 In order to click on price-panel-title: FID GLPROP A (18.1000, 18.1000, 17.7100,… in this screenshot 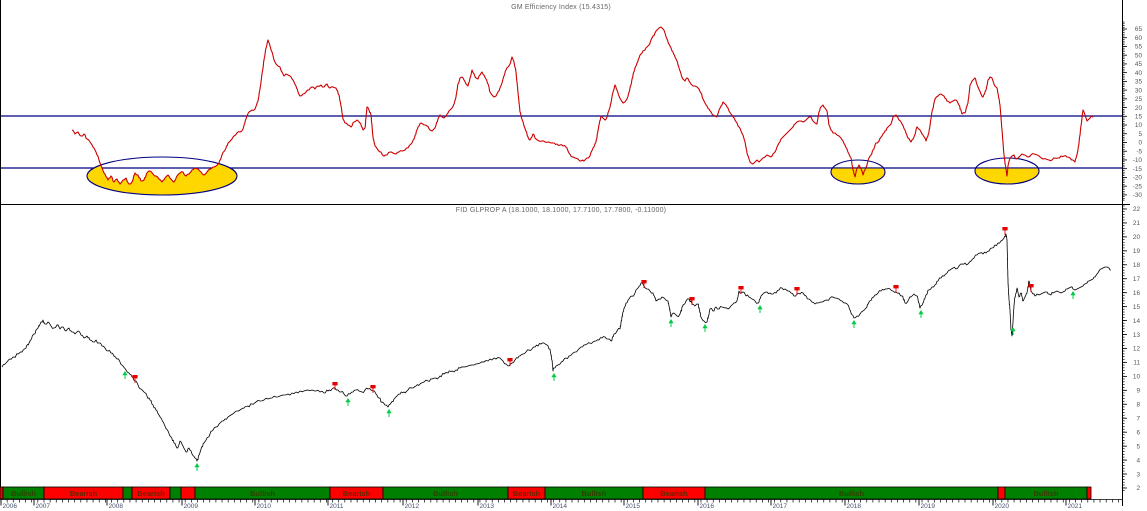, I will do `click(561, 210)`.